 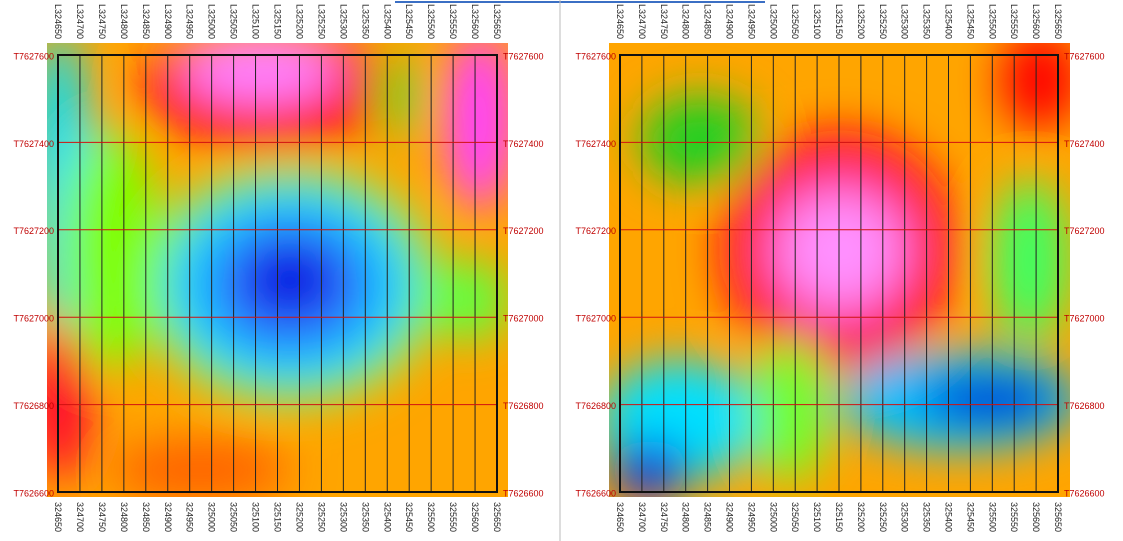 What do you see at coordinates (817, 21) in the screenshot?
I see `line-label-top: L325100` at bounding box center [817, 21].